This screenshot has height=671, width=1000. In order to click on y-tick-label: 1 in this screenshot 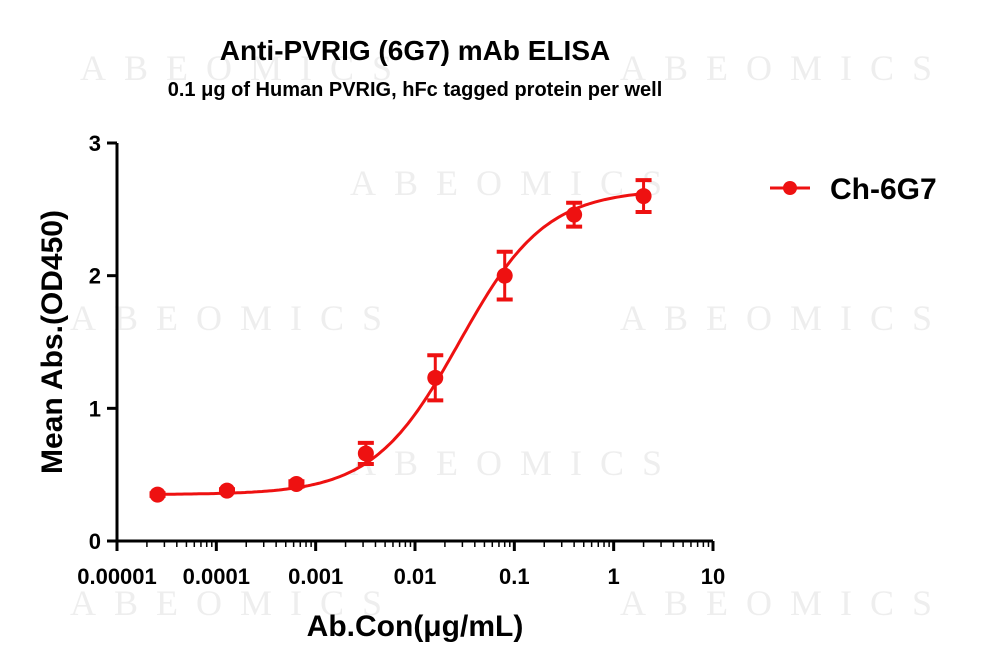, I will do `click(95, 408)`.